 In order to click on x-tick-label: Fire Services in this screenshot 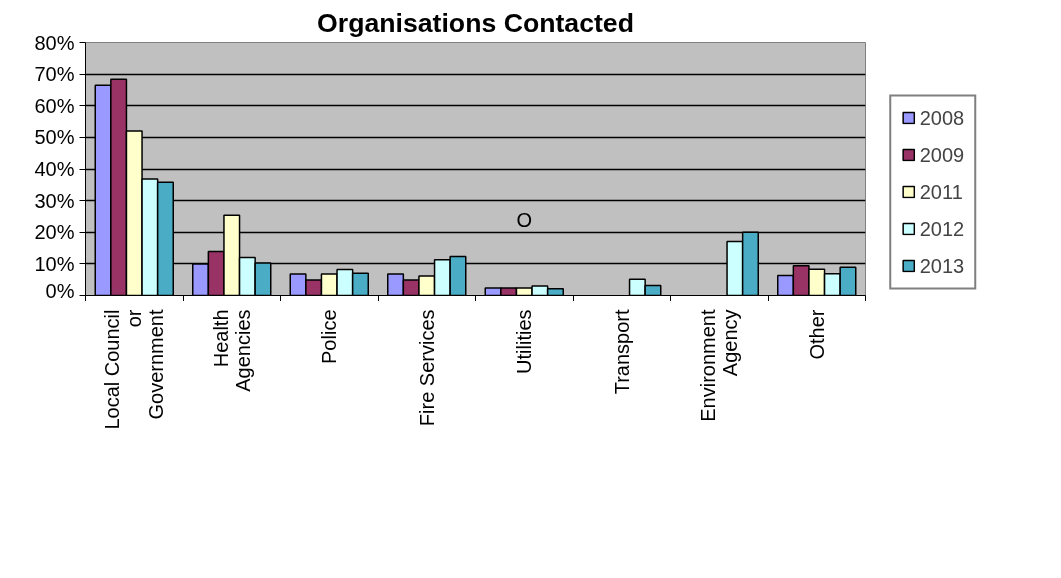, I will do `click(426, 368)`.